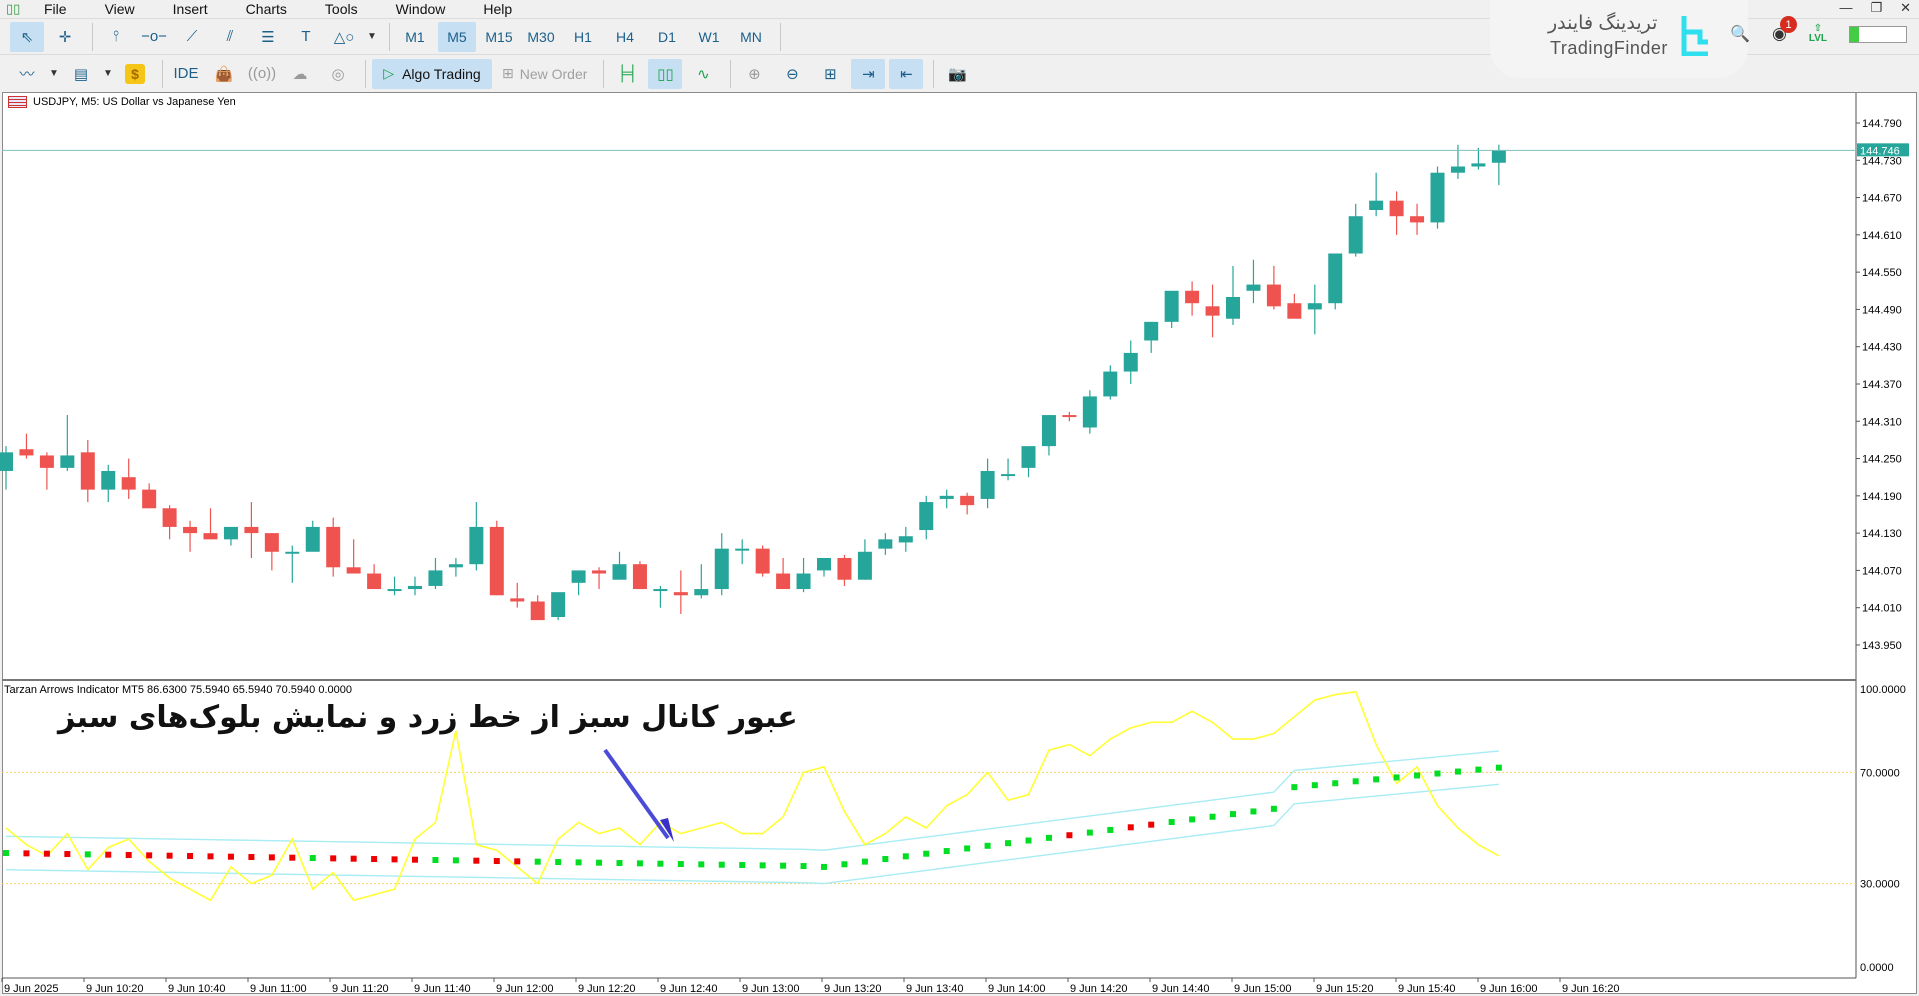 Image resolution: width=1919 pixels, height=996 pixels. I want to click on chart-type-dropdown: ▼, so click(54, 74).